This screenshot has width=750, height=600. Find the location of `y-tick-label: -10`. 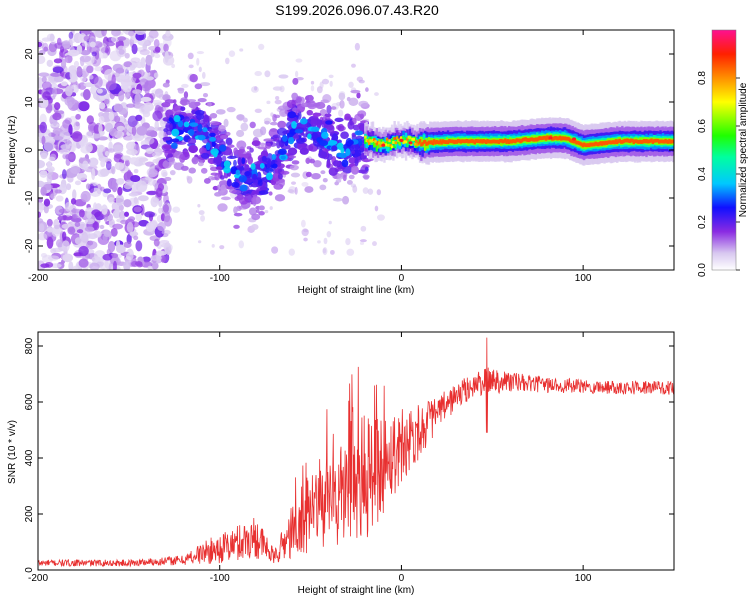

y-tick-label: -10 is located at coordinates (29, 197).